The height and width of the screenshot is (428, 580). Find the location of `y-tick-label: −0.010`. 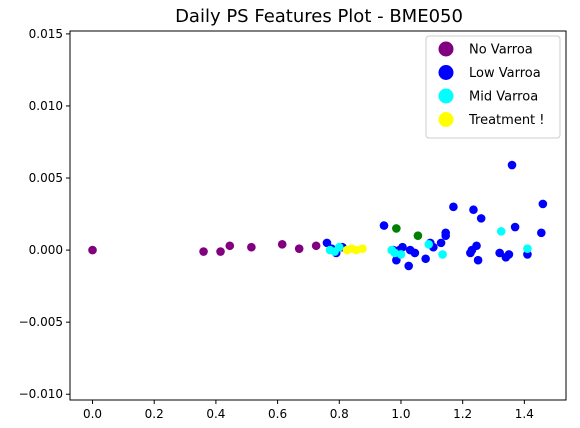

y-tick-label: −0.010 is located at coordinates (41, 394).